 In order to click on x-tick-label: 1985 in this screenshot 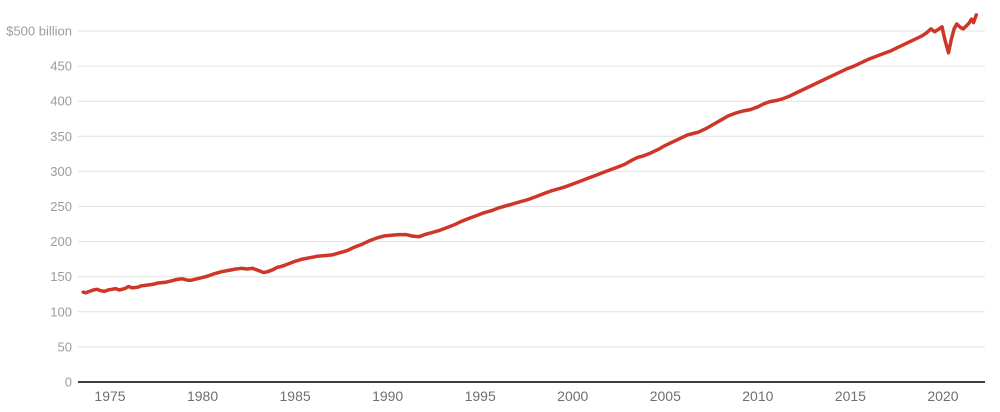, I will do `click(295, 396)`.